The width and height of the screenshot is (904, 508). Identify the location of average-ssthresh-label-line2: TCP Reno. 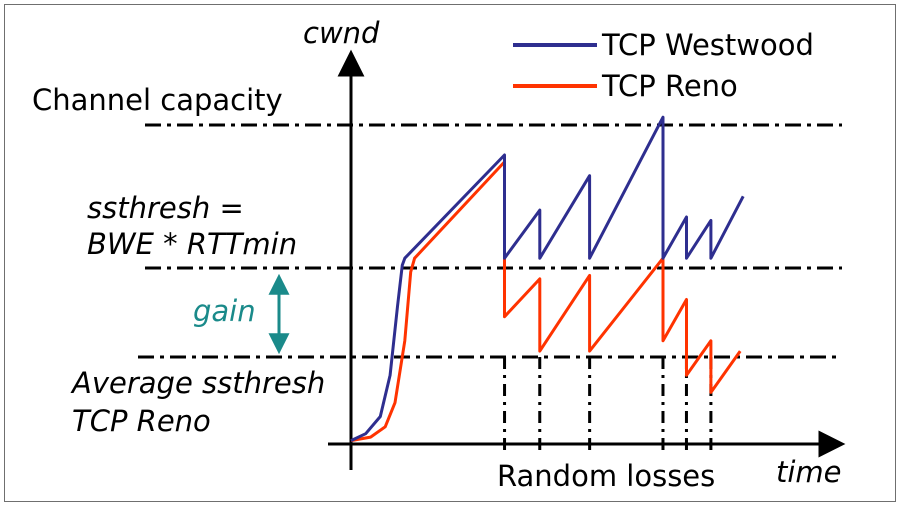
(141, 421).